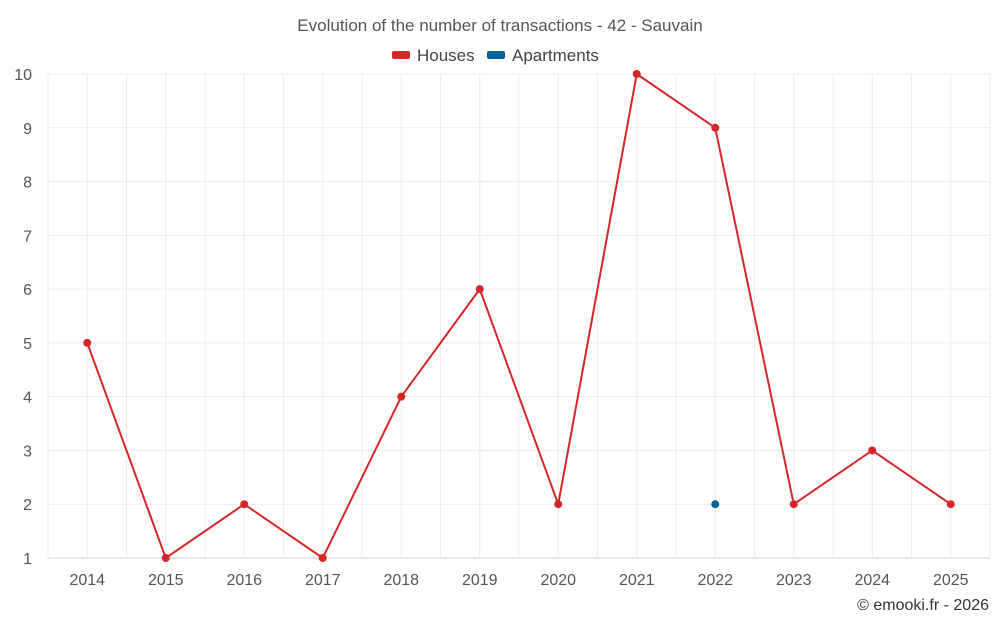  What do you see at coordinates (244, 580) in the screenshot?
I see `x-tick-label: 2016` at bounding box center [244, 580].